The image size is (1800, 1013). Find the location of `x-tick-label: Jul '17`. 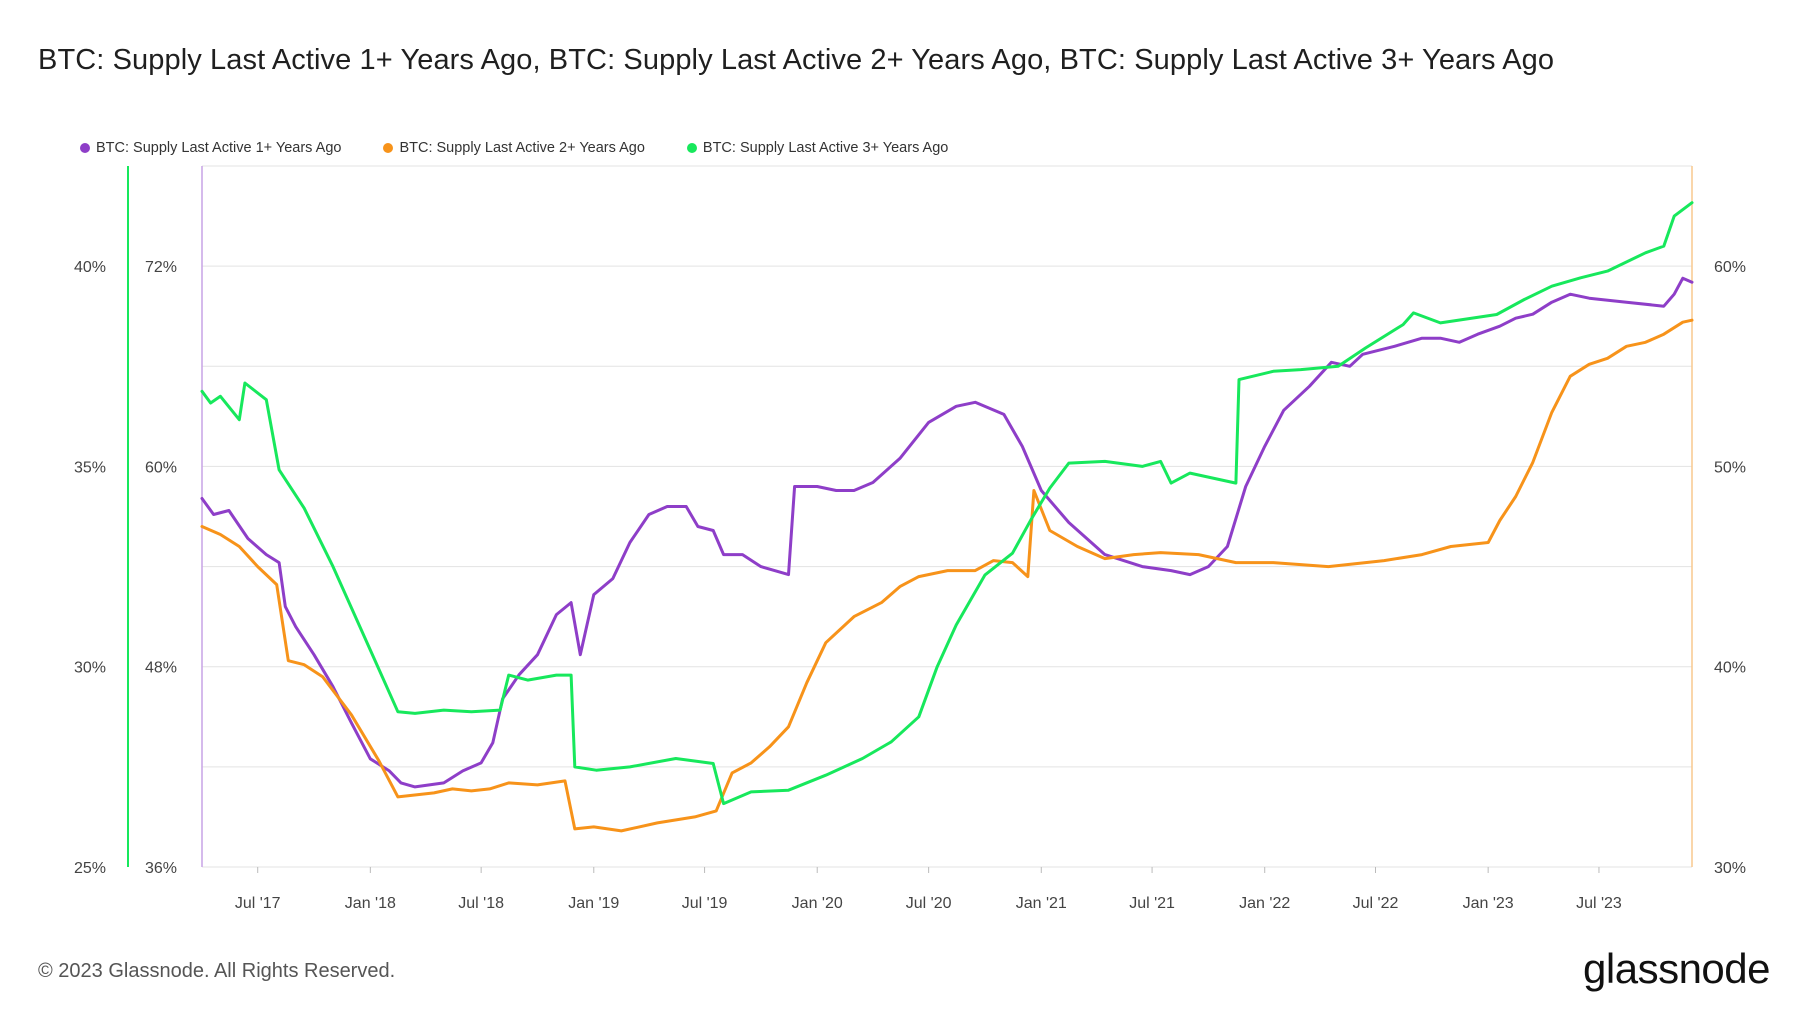

x-tick-label: Jul '17 is located at coordinates (258, 903).